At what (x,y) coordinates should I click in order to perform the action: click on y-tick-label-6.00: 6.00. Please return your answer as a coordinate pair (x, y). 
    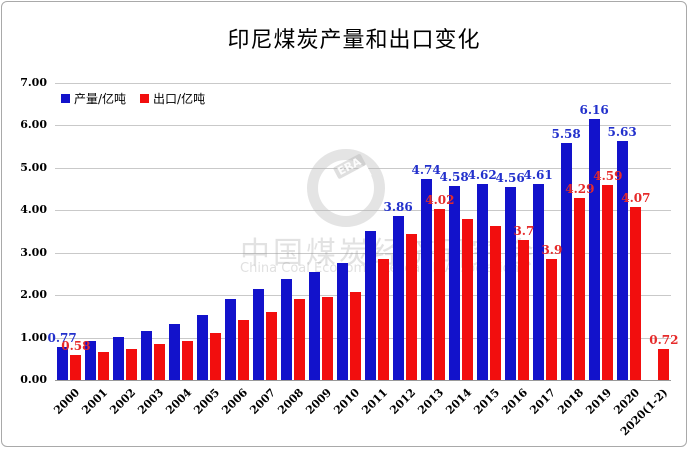
    Looking at the image, I should click on (33, 125).